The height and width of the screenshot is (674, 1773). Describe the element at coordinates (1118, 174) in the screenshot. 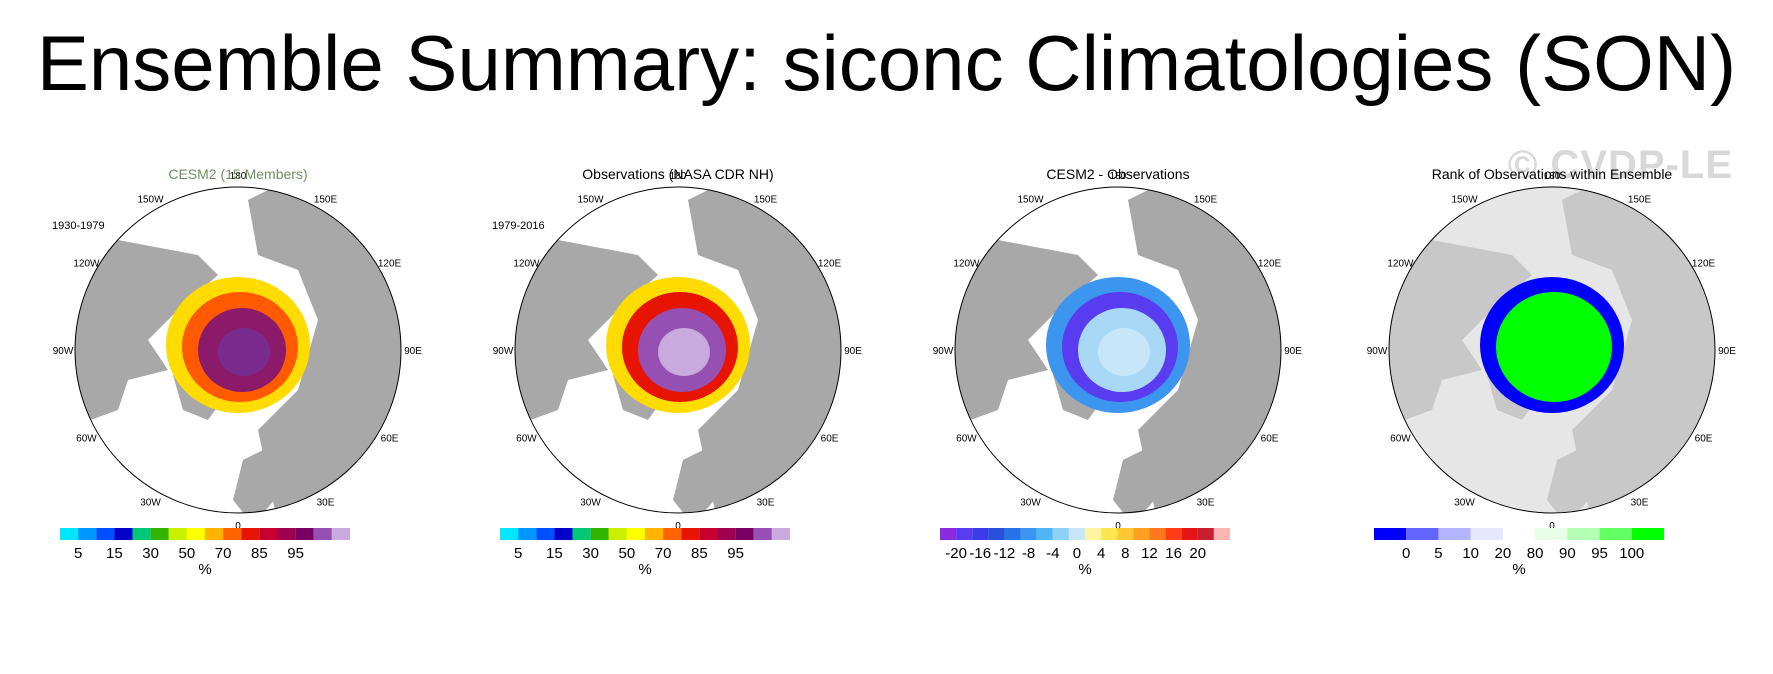

I see `panel-title: CESM2 - Observations` at that location.